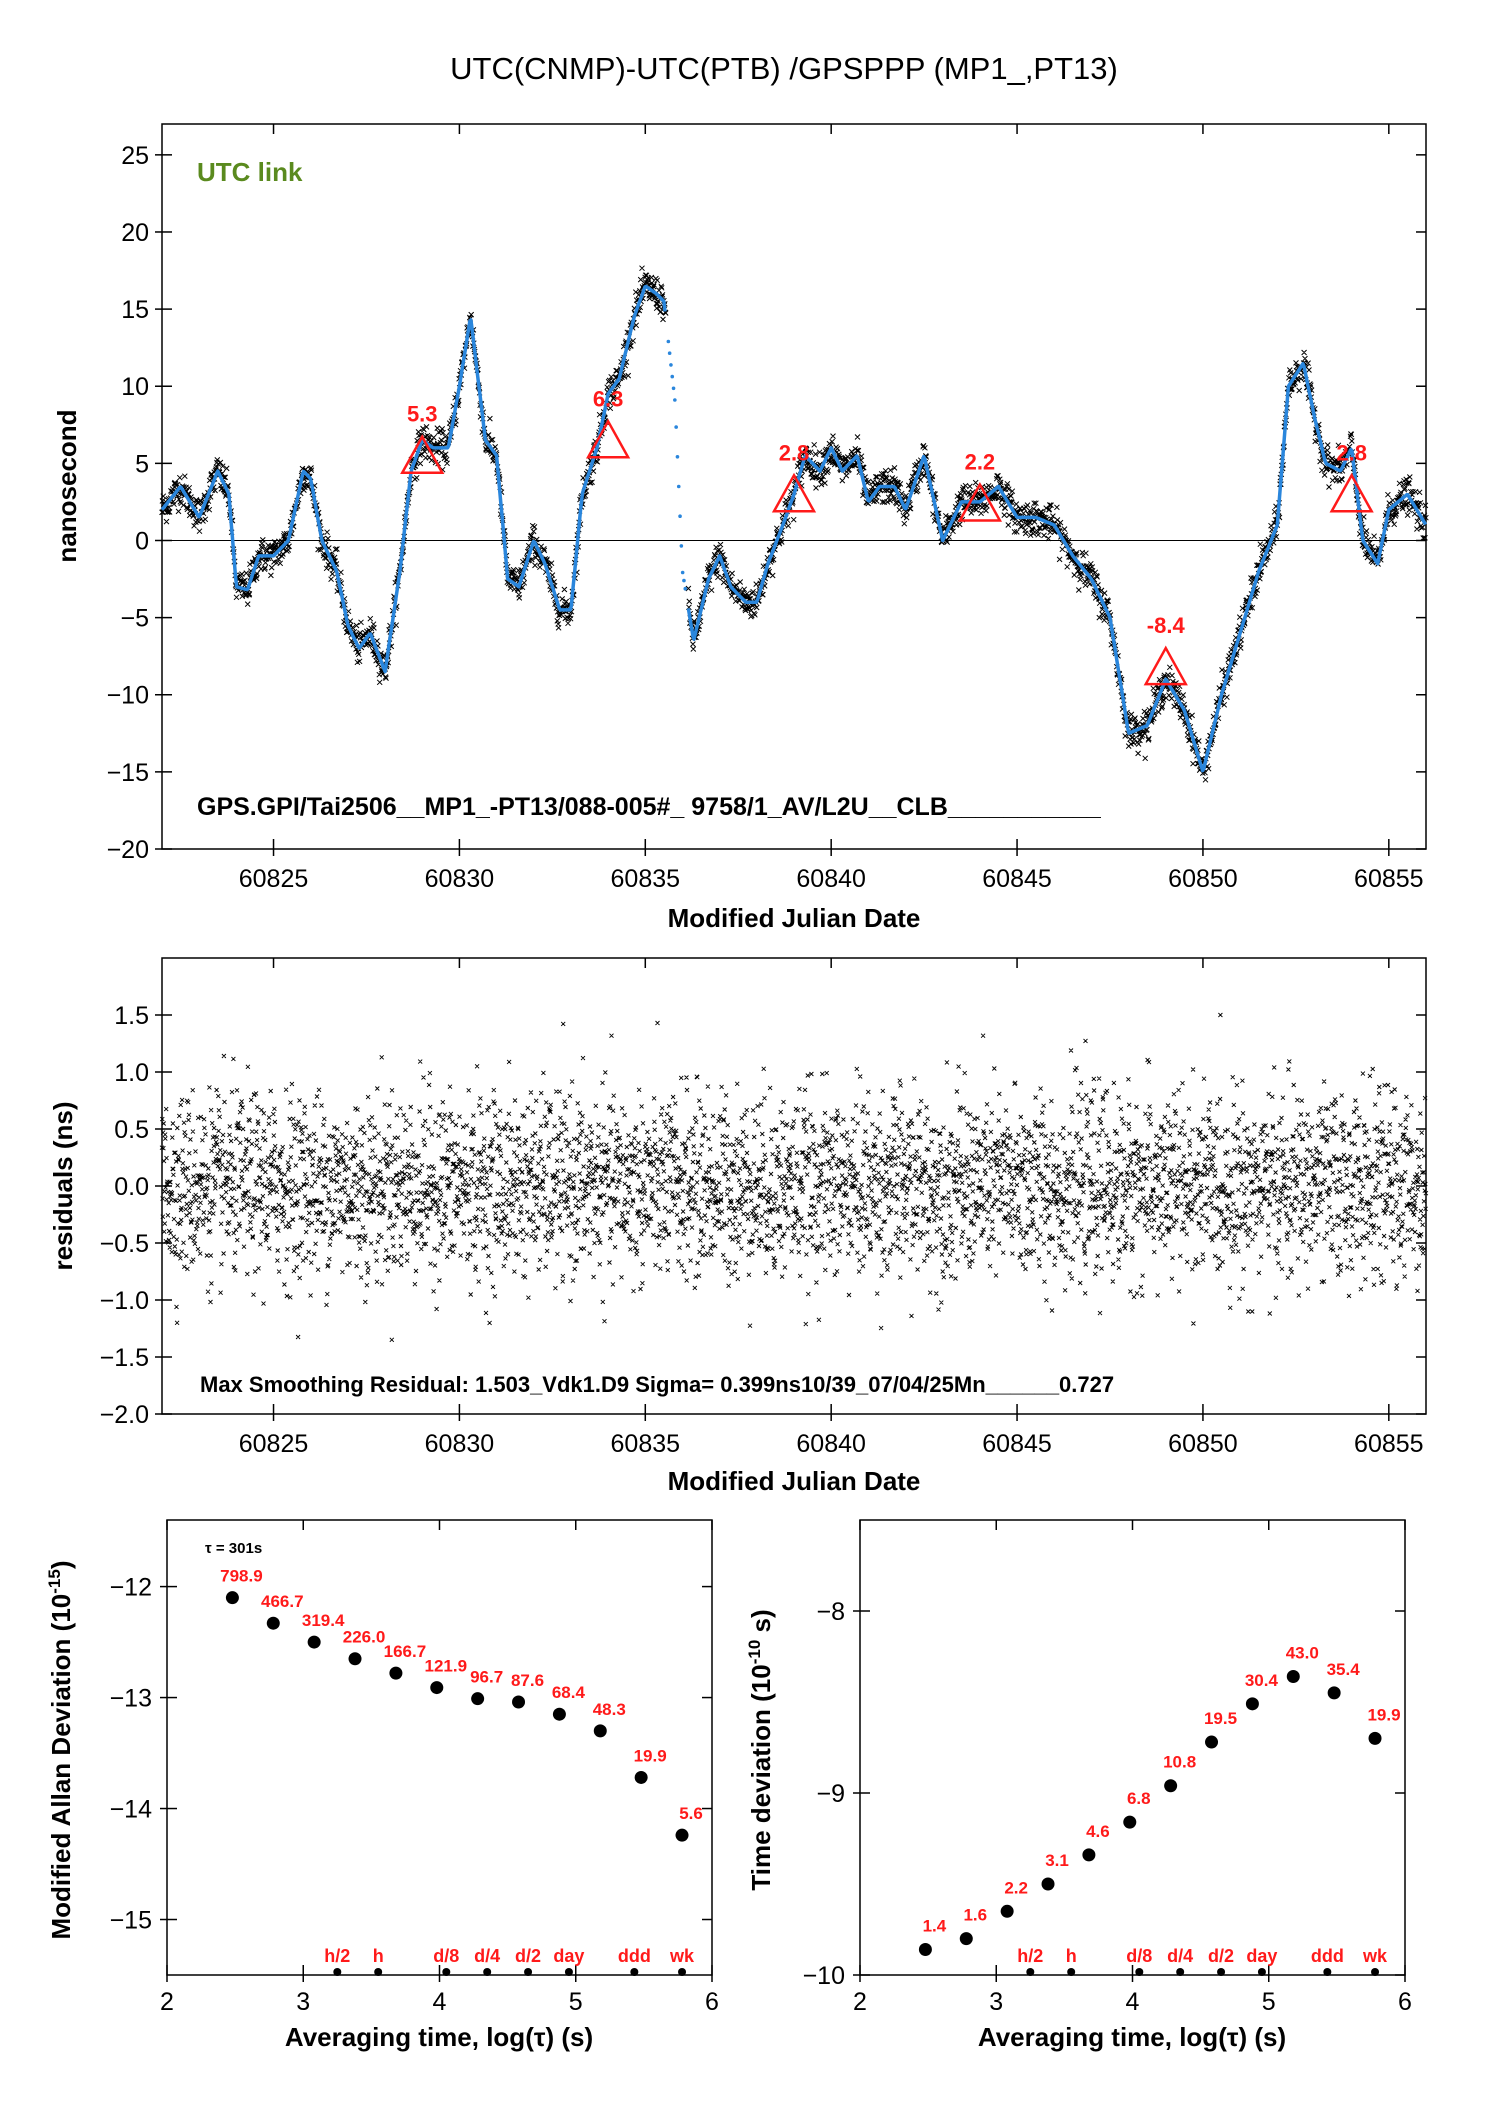  Describe the element at coordinates (405, 1651) in the screenshot. I see `mdev-point-label-4: 166.7` at that location.